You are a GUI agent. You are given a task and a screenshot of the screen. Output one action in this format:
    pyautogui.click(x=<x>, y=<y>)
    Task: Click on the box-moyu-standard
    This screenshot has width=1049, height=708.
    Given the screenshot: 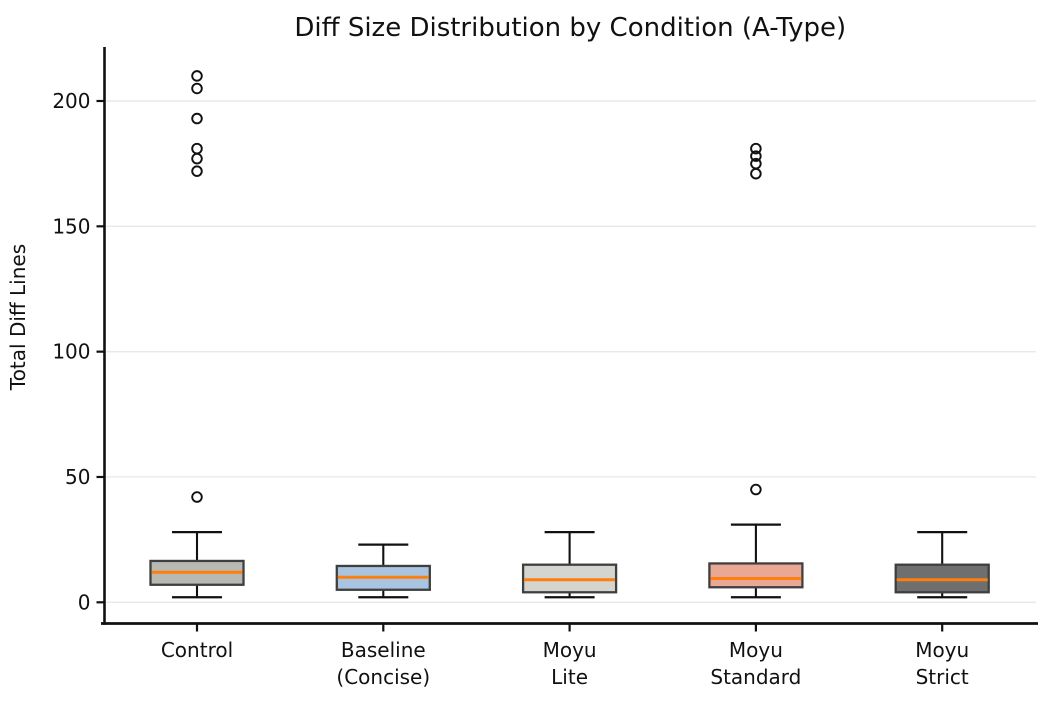 What is the action you would take?
    pyautogui.click(x=756, y=575)
    